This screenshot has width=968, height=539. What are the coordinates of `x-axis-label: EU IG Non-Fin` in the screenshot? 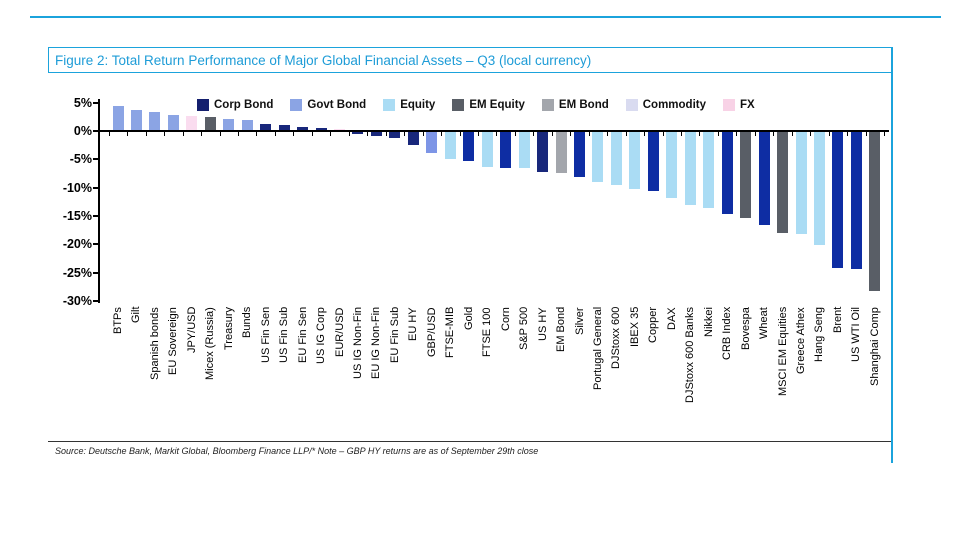 It's located at (376, 343).